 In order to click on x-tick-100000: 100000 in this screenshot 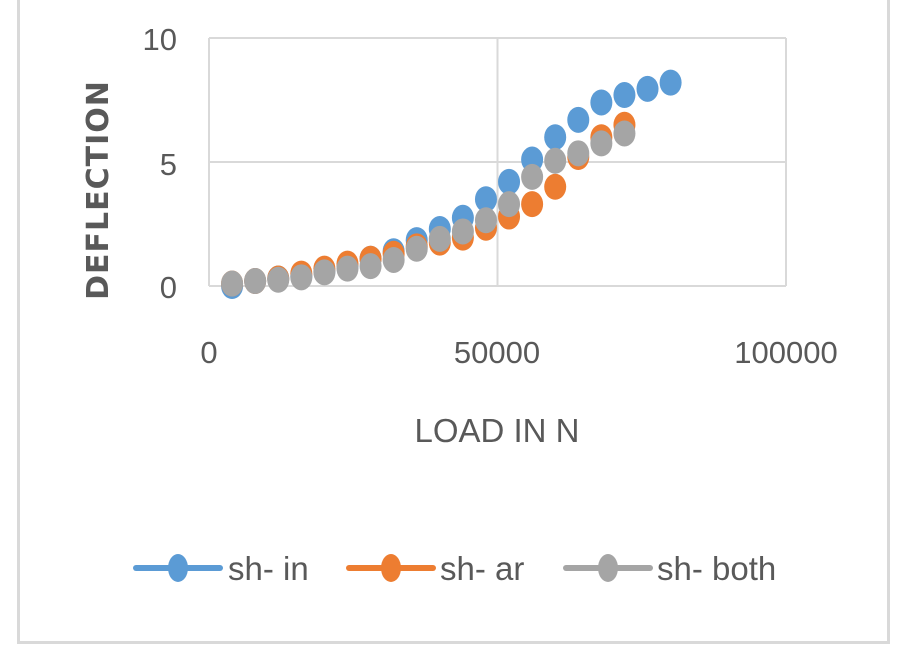, I will do `click(785, 352)`.